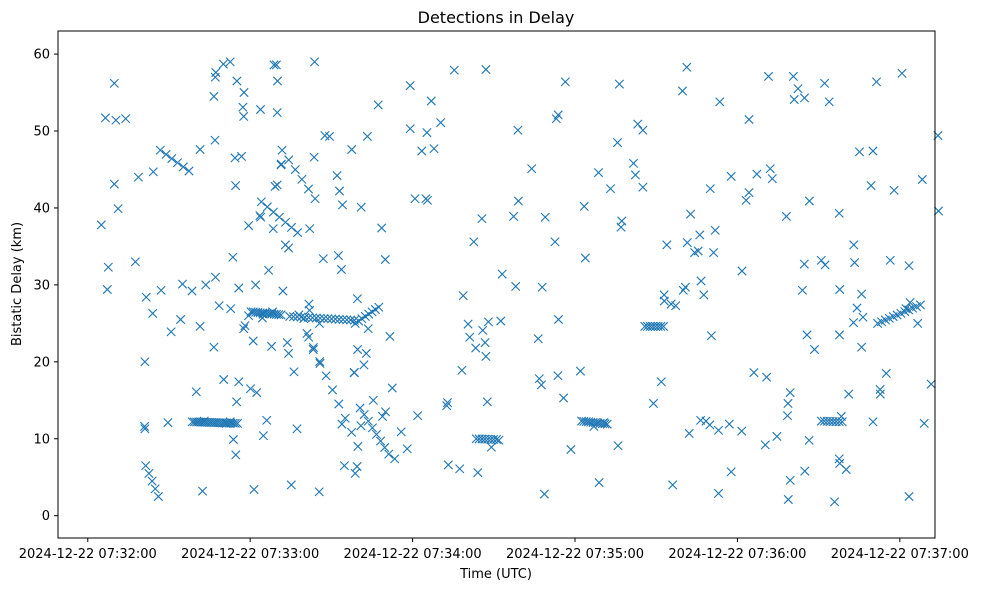 The width and height of the screenshot is (986, 590). What do you see at coordinates (495, 574) in the screenshot?
I see `x-axis-label: Time (UTC)` at bounding box center [495, 574].